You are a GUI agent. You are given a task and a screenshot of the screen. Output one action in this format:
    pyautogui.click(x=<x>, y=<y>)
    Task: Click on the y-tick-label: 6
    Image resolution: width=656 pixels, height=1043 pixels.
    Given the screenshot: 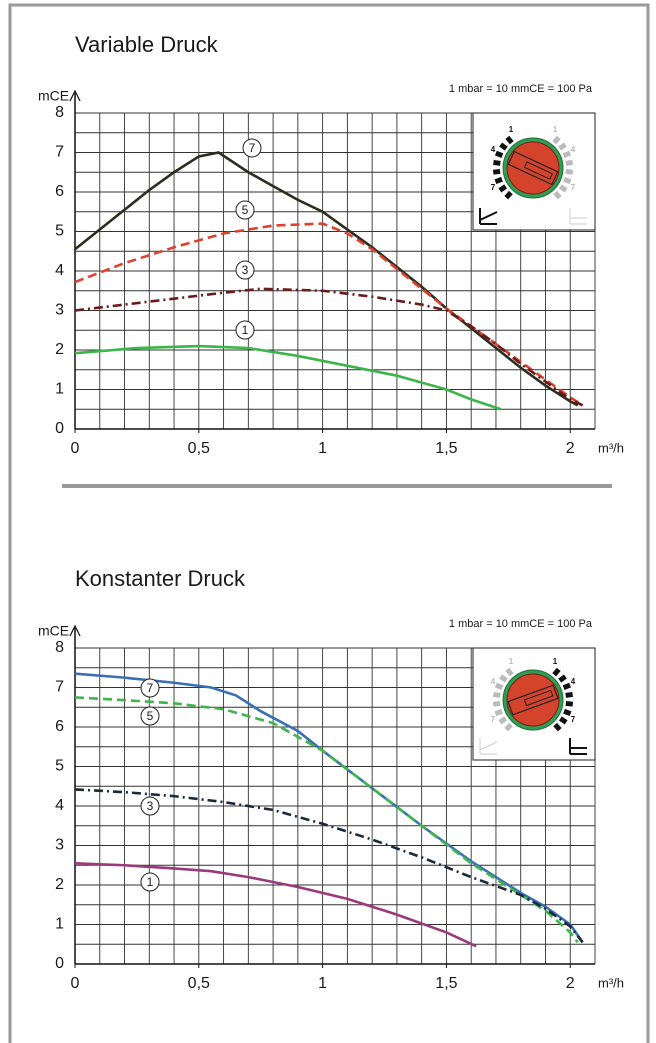 What is the action you would take?
    pyautogui.click(x=59, y=726)
    